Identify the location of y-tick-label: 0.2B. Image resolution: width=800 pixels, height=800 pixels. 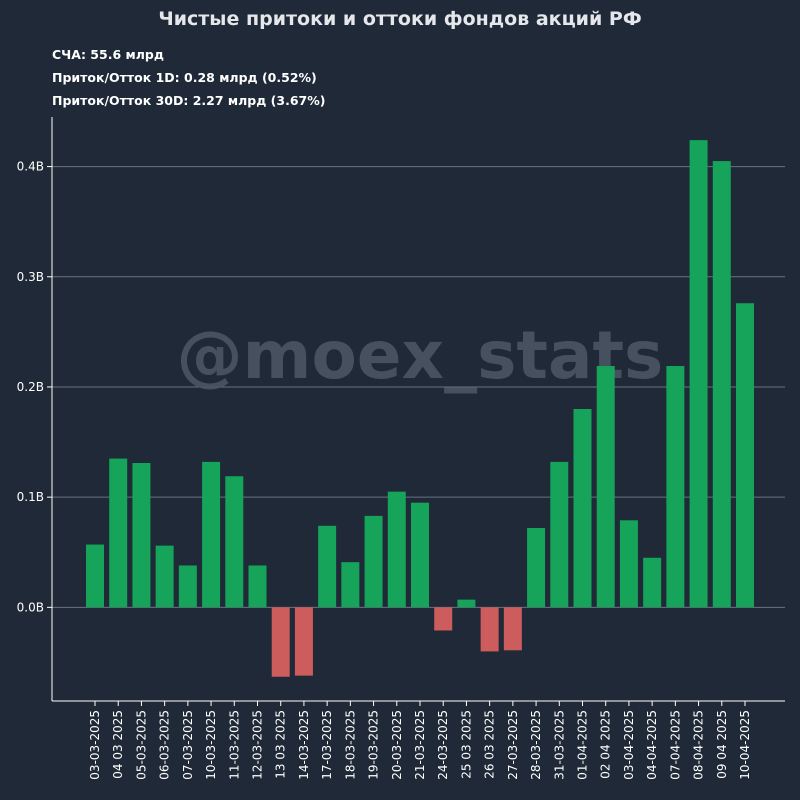
(30, 387).